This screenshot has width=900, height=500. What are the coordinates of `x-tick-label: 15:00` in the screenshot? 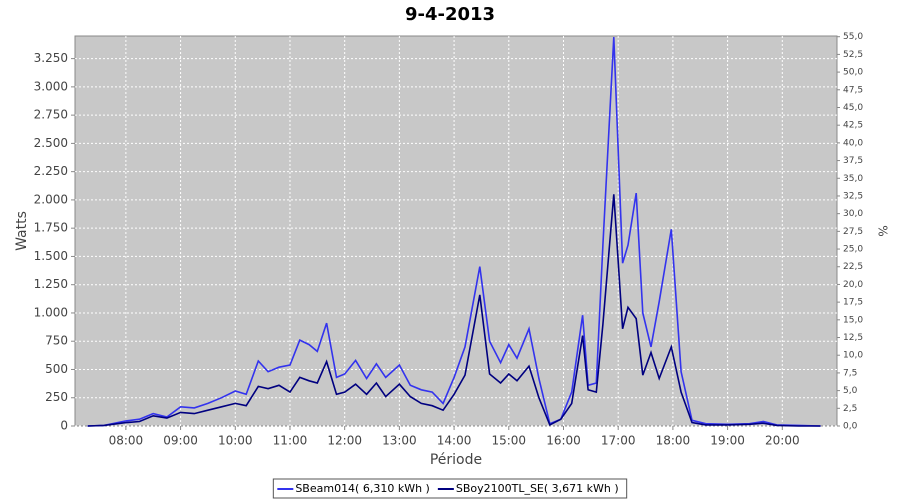 It's located at (508, 441).